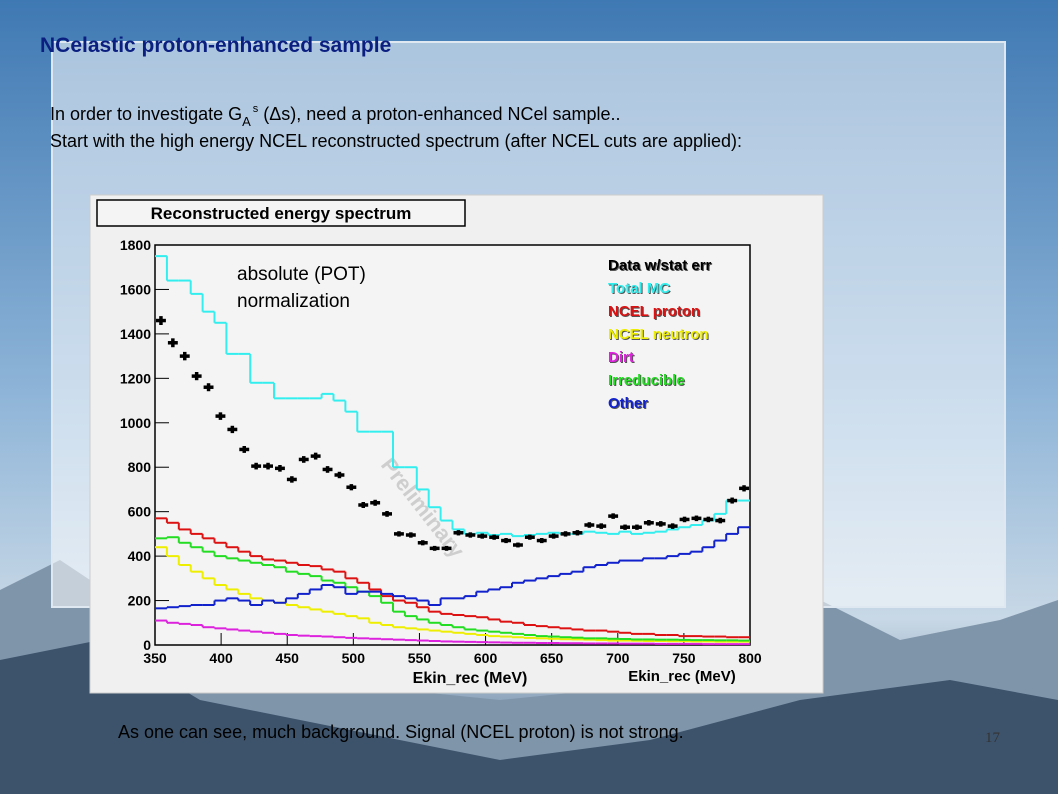 The width and height of the screenshot is (1058, 799). Describe the element at coordinates (246, 121) in the screenshot. I see `subscript: A` at that location.